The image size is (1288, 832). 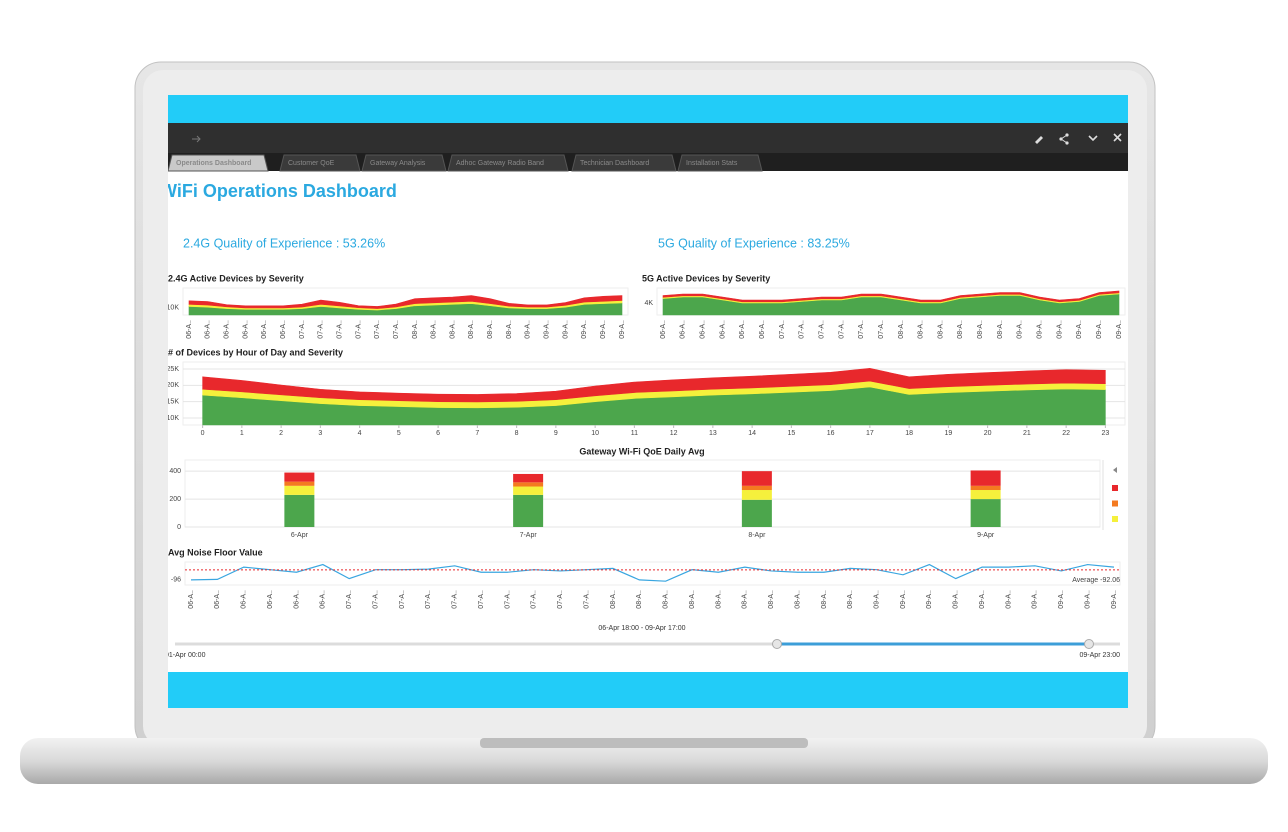 I want to click on x-tick-label: 21, so click(x=1027, y=433).